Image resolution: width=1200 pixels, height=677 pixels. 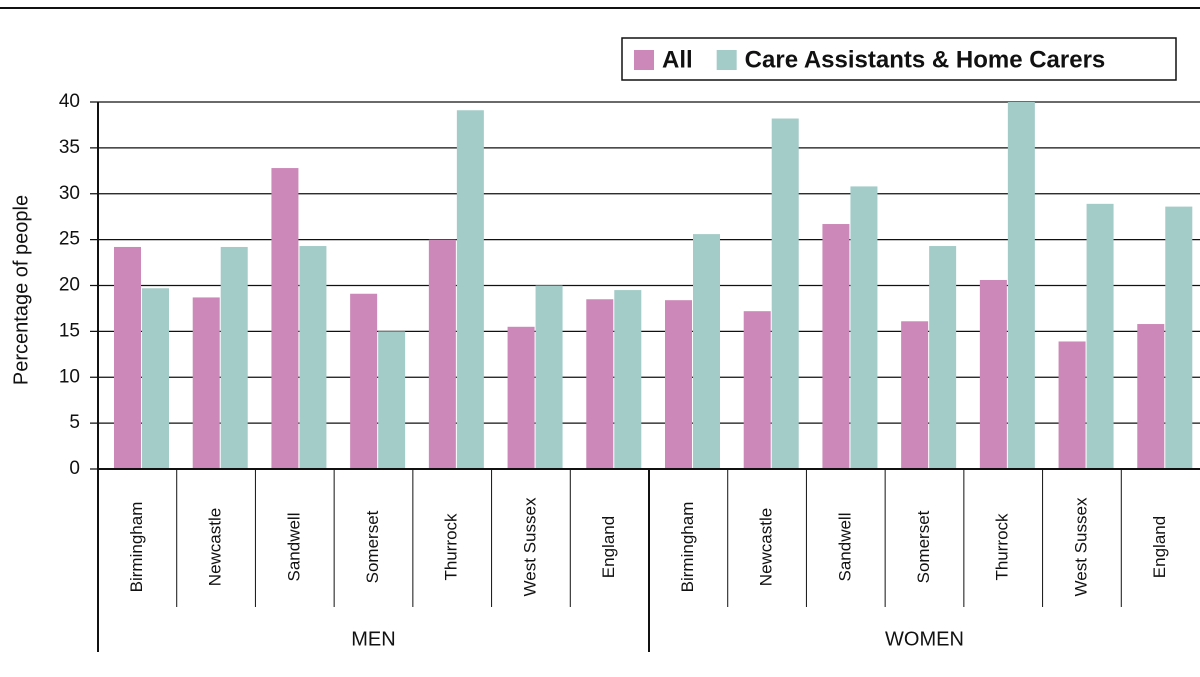 What do you see at coordinates (69, 147) in the screenshot?
I see `y-tick-label: 35` at bounding box center [69, 147].